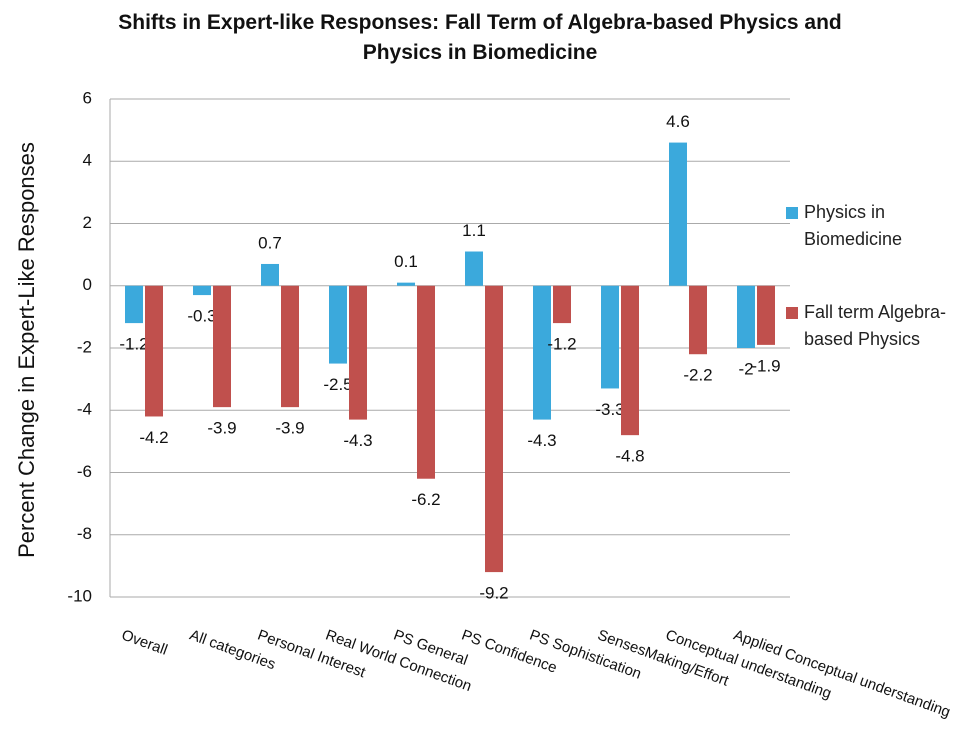 The height and width of the screenshot is (738, 975). What do you see at coordinates (853, 225) in the screenshot?
I see `legend-label: Physics in Biomedicine` at bounding box center [853, 225].